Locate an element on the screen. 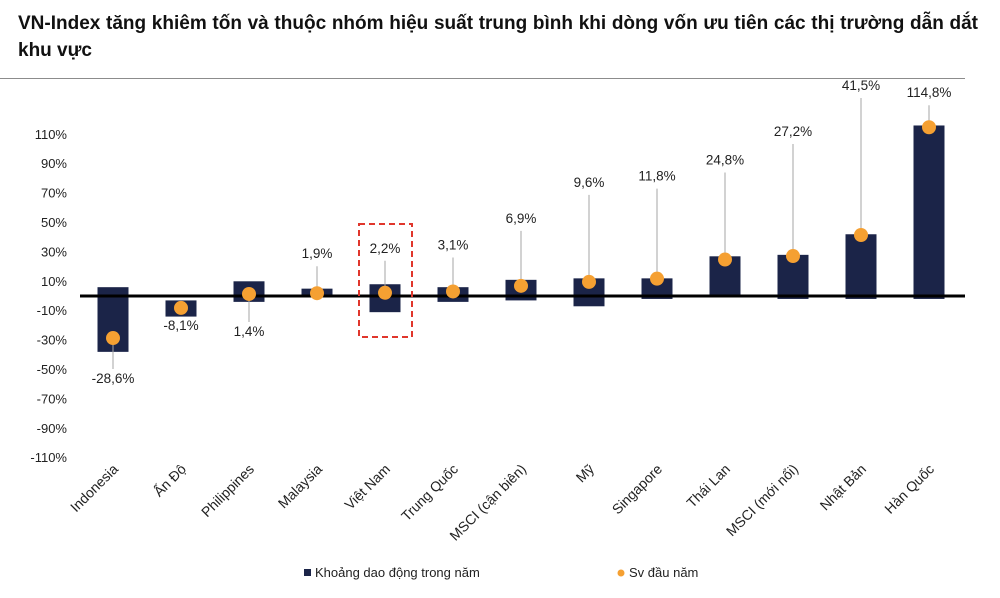 The width and height of the screenshot is (1000, 598). x-tick-label: Trung Quốc is located at coordinates (429, 492).